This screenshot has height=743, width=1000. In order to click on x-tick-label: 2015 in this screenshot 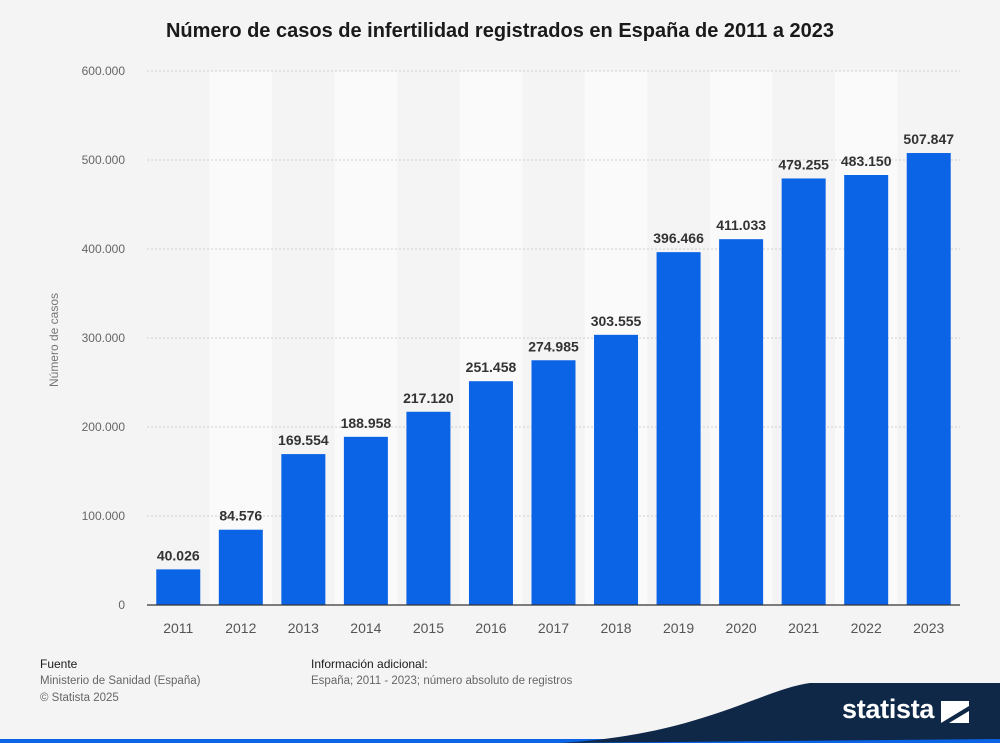, I will do `click(428, 628)`.